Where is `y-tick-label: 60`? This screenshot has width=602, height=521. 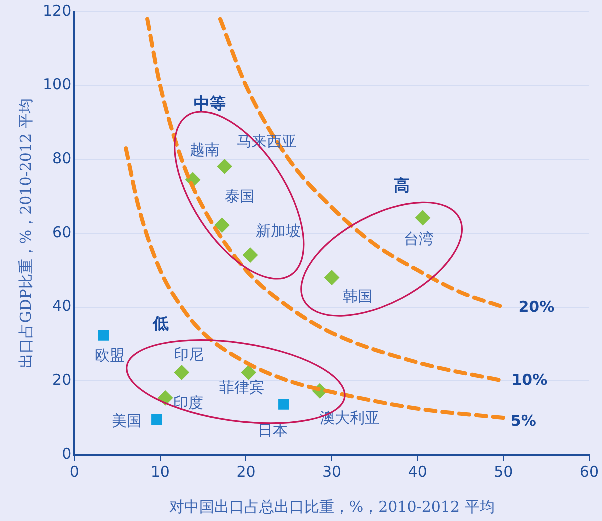
y-tick-label: 60 is located at coordinates (62, 232).